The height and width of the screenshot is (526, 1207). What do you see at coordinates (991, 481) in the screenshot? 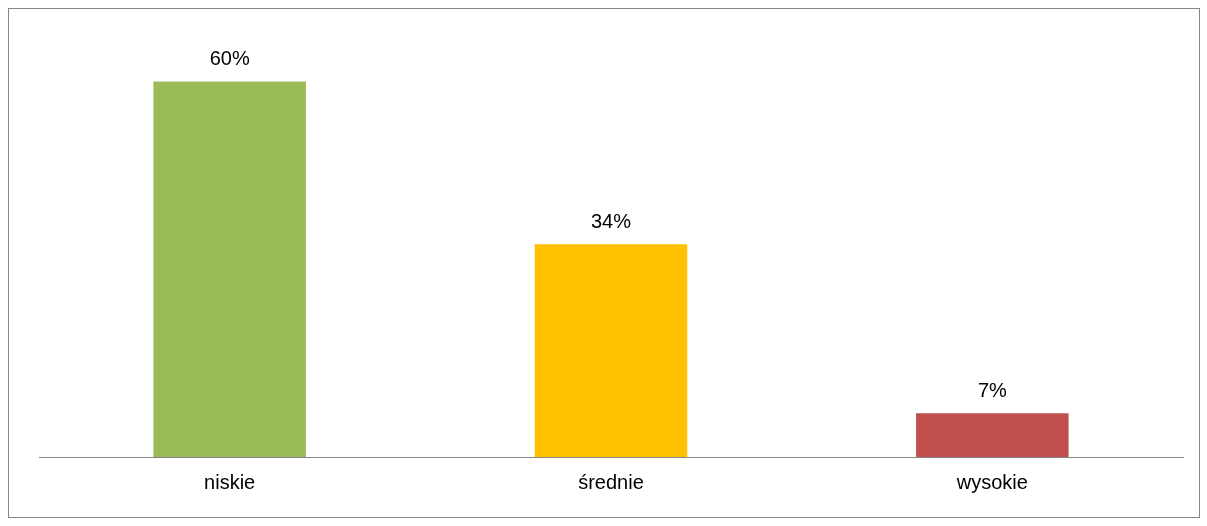
I see `x-tick-label: wysokie` at bounding box center [991, 481].